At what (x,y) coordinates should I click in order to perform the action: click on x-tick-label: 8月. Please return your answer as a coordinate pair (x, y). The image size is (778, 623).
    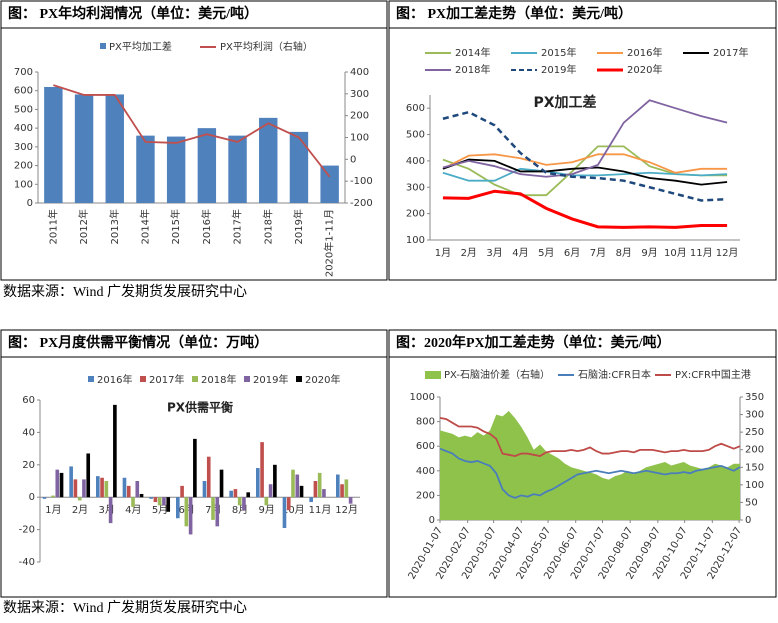
    Looking at the image, I should click on (624, 253).